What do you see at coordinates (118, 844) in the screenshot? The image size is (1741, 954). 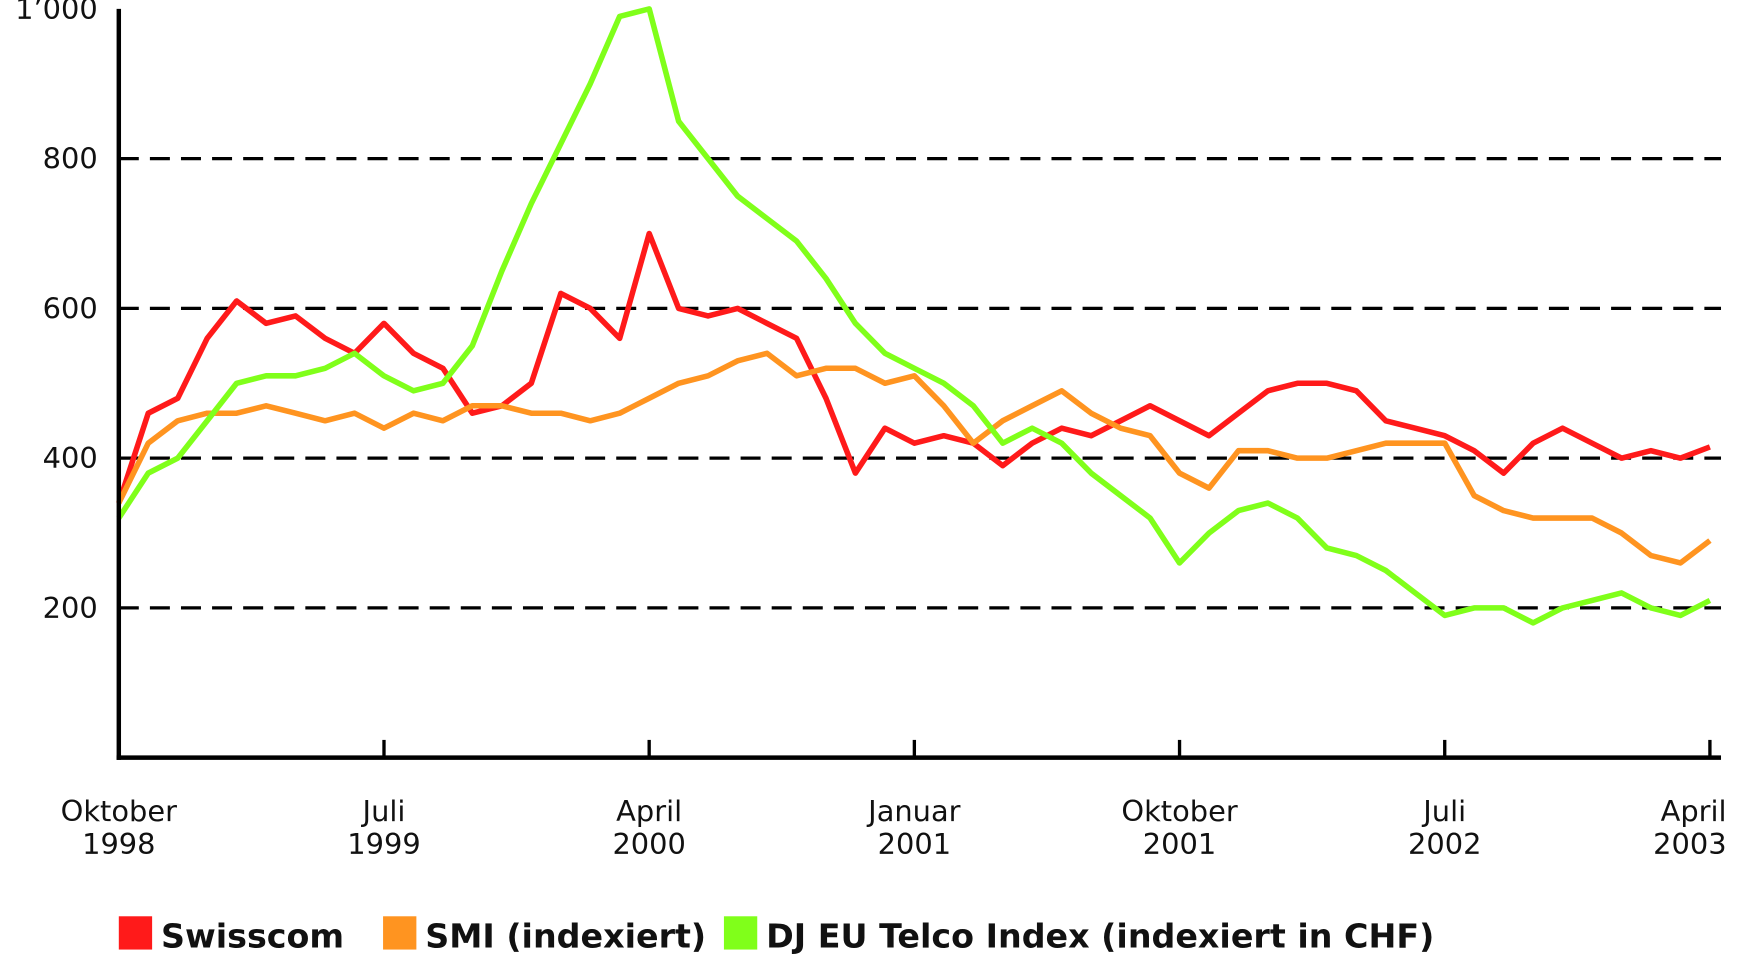 I see `x-tick-label: 1998` at bounding box center [118, 844].